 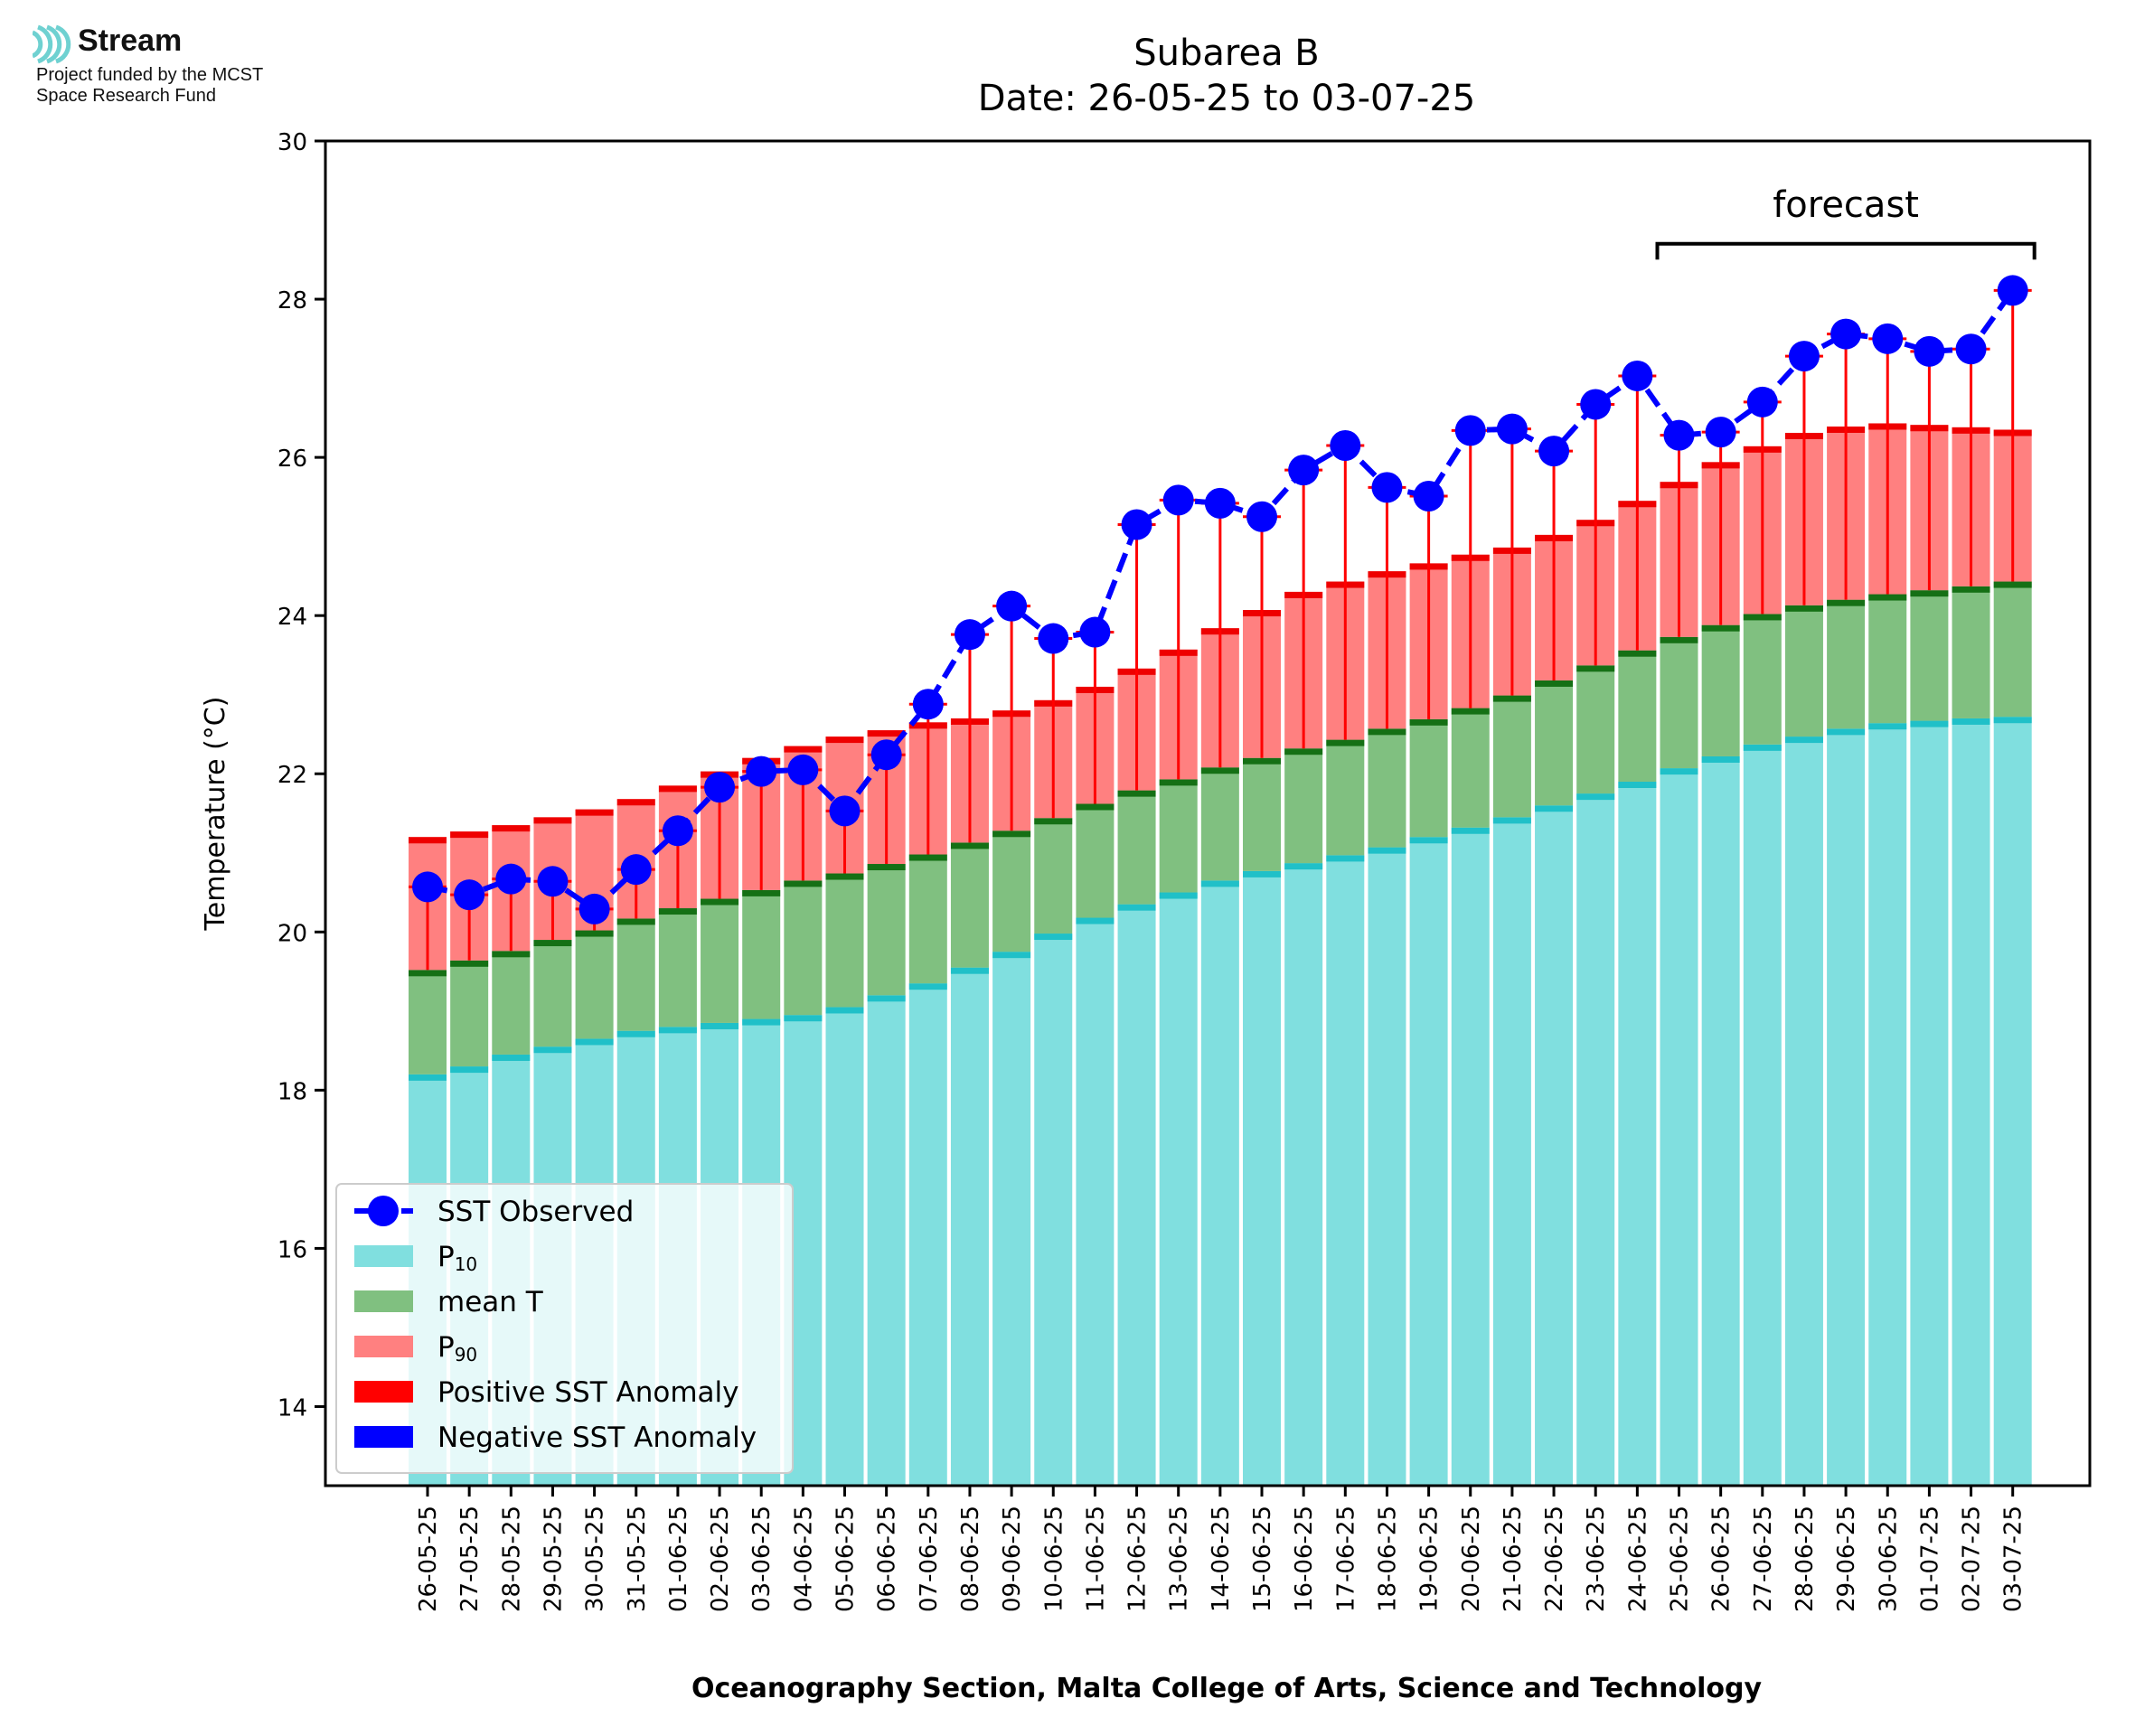 I want to click on x-tick-label: 08-06-25, so click(x=970, y=1559).